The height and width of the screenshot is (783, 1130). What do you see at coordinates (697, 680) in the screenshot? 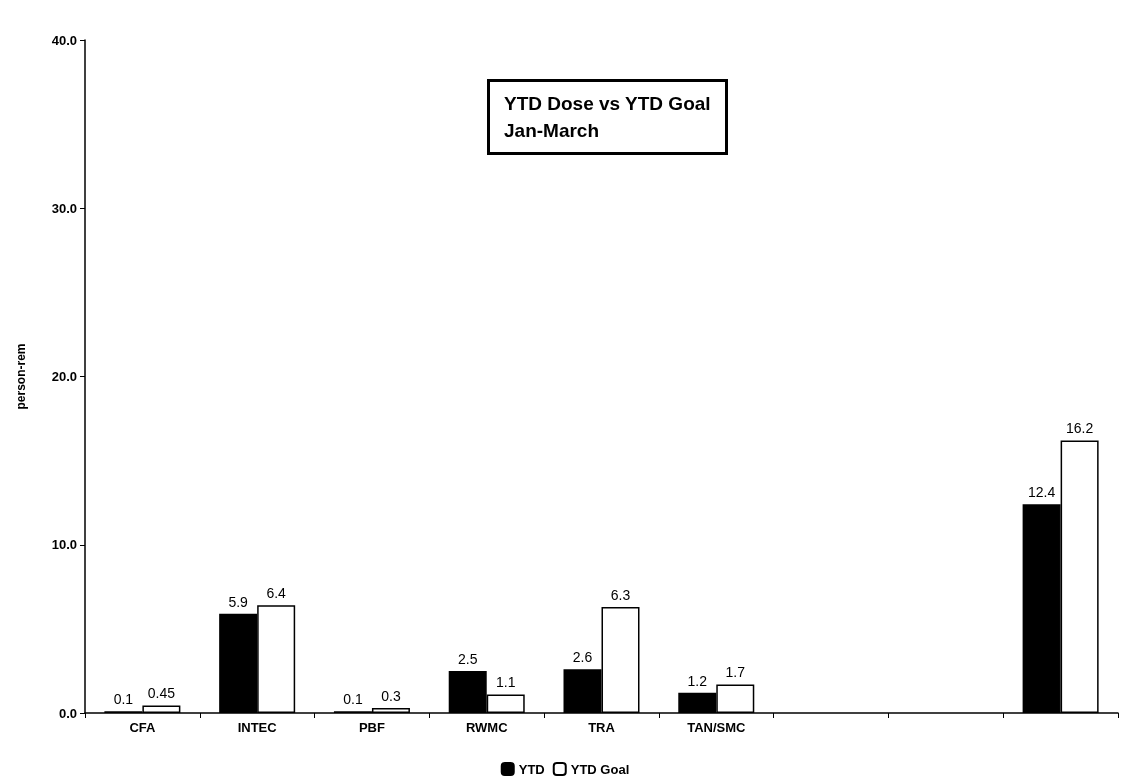
I see `data-label: 1.2` at bounding box center [697, 680].